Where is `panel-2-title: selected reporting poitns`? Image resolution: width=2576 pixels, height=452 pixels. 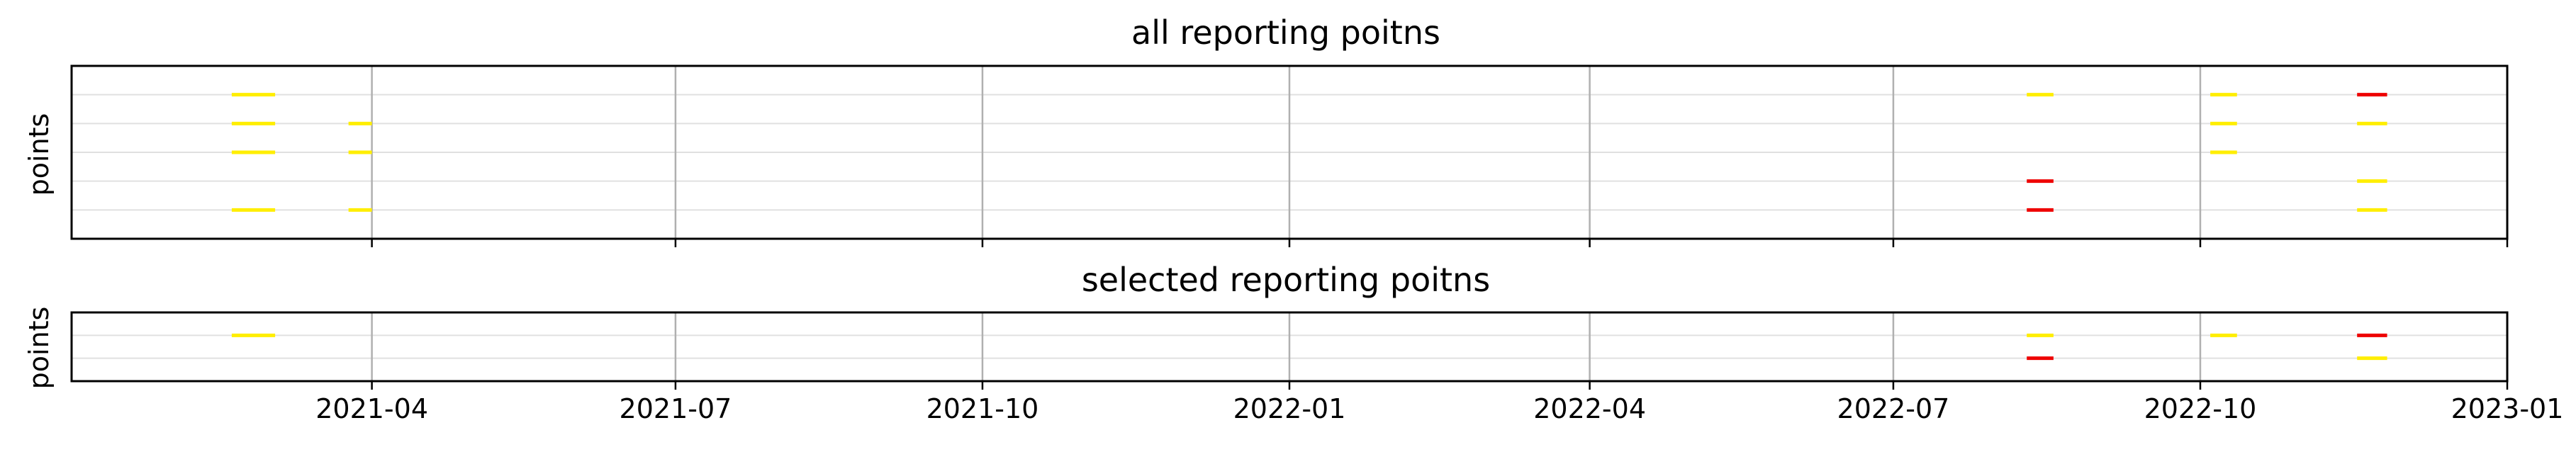
panel-2-title: selected reporting poitns is located at coordinates (1286, 280).